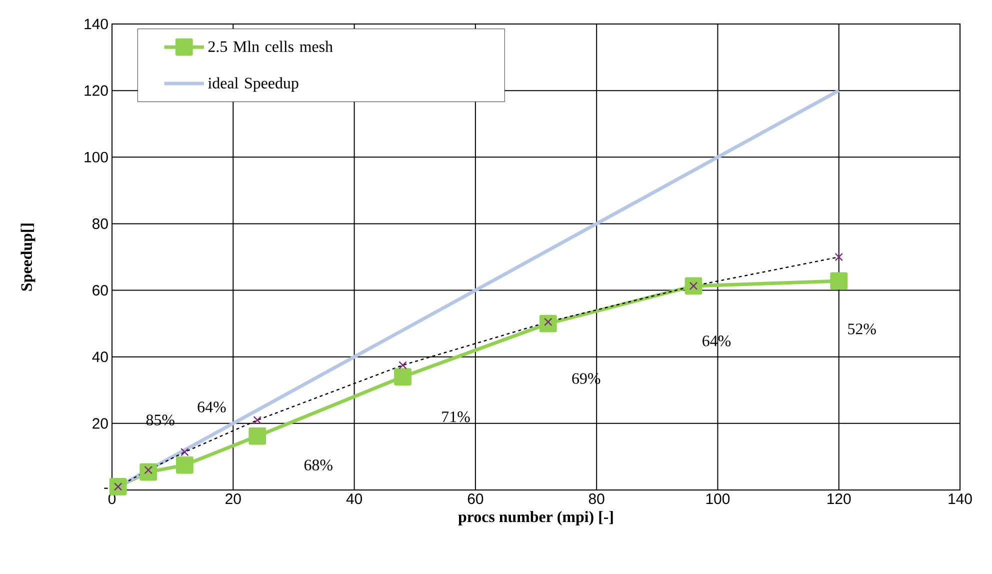 This screenshot has width=992, height=574. I want to click on y-tick-label: 20, so click(100, 423).